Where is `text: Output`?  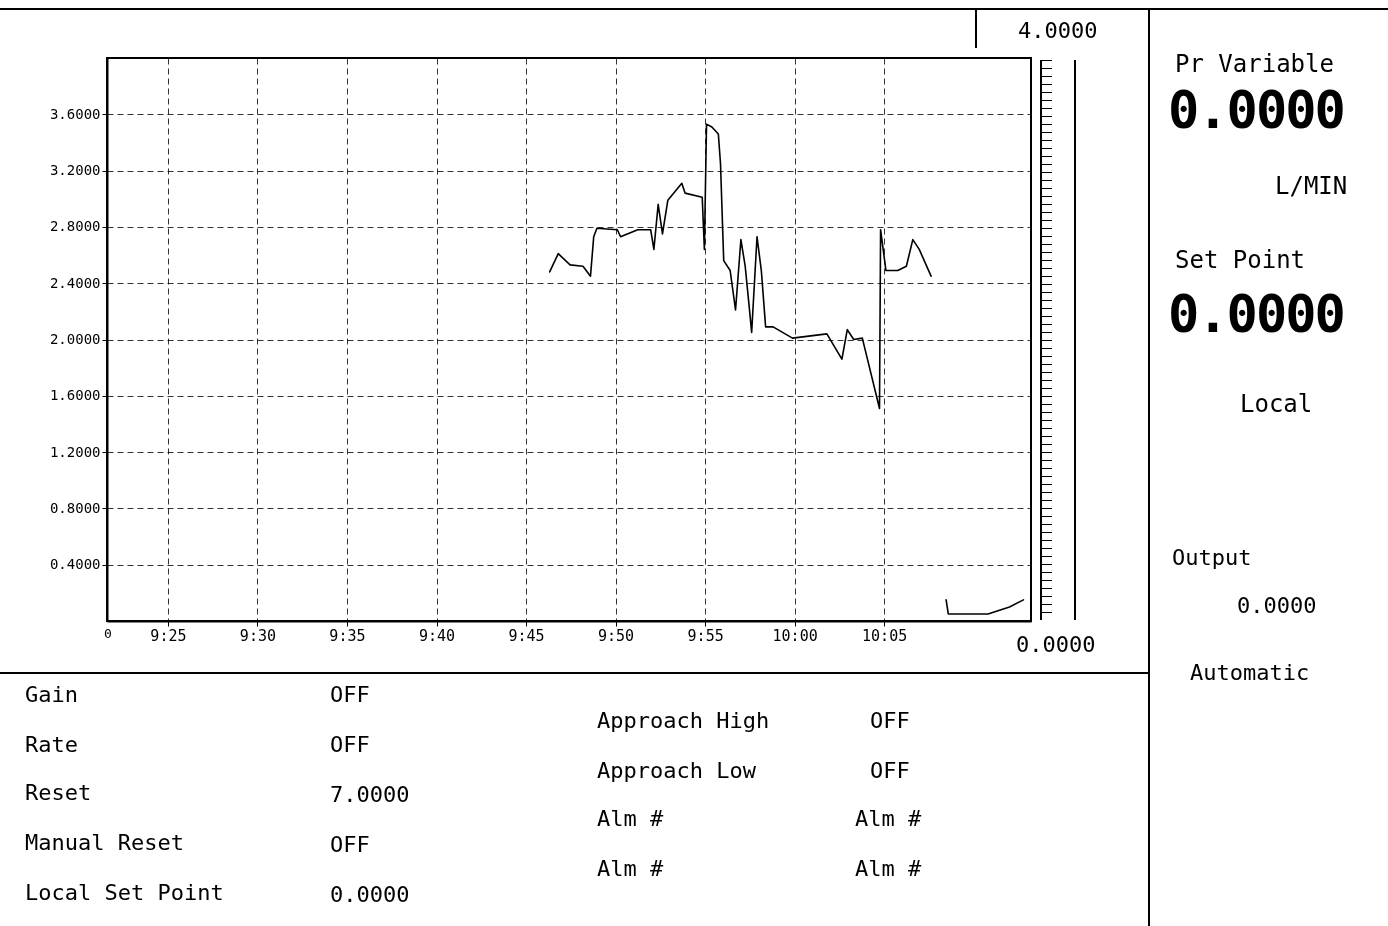
text: Output is located at coordinates (1212, 557).